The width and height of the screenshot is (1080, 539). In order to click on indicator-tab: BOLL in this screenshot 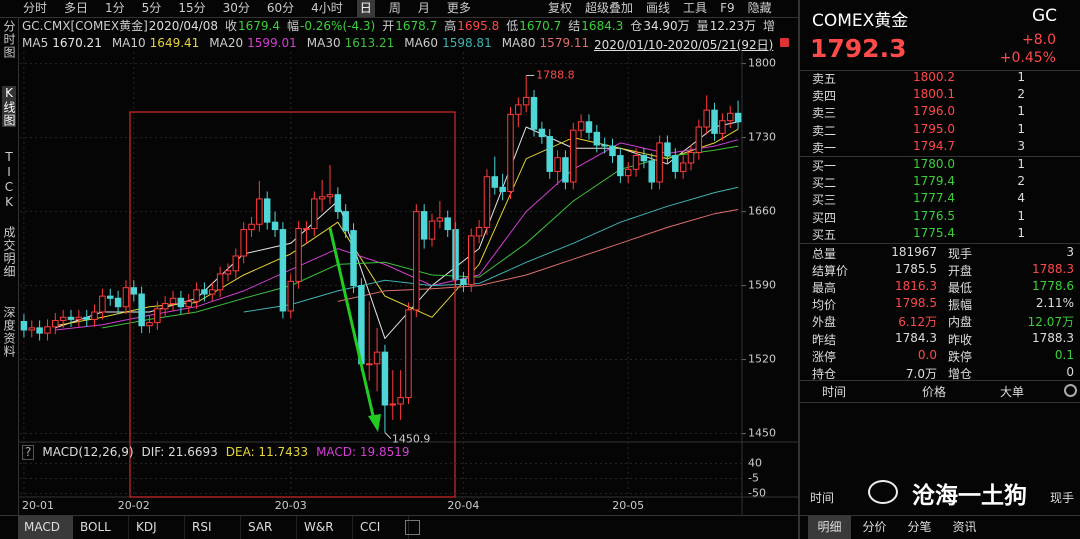, I will do `click(101, 527)`.